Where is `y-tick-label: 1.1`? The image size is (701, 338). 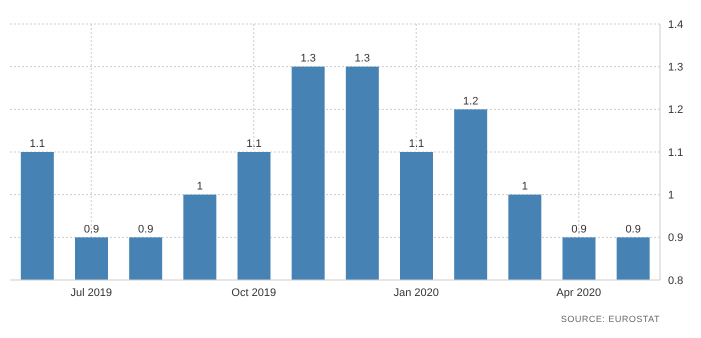 y-tick-label: 1.1 is located at coordinates (676, 152).